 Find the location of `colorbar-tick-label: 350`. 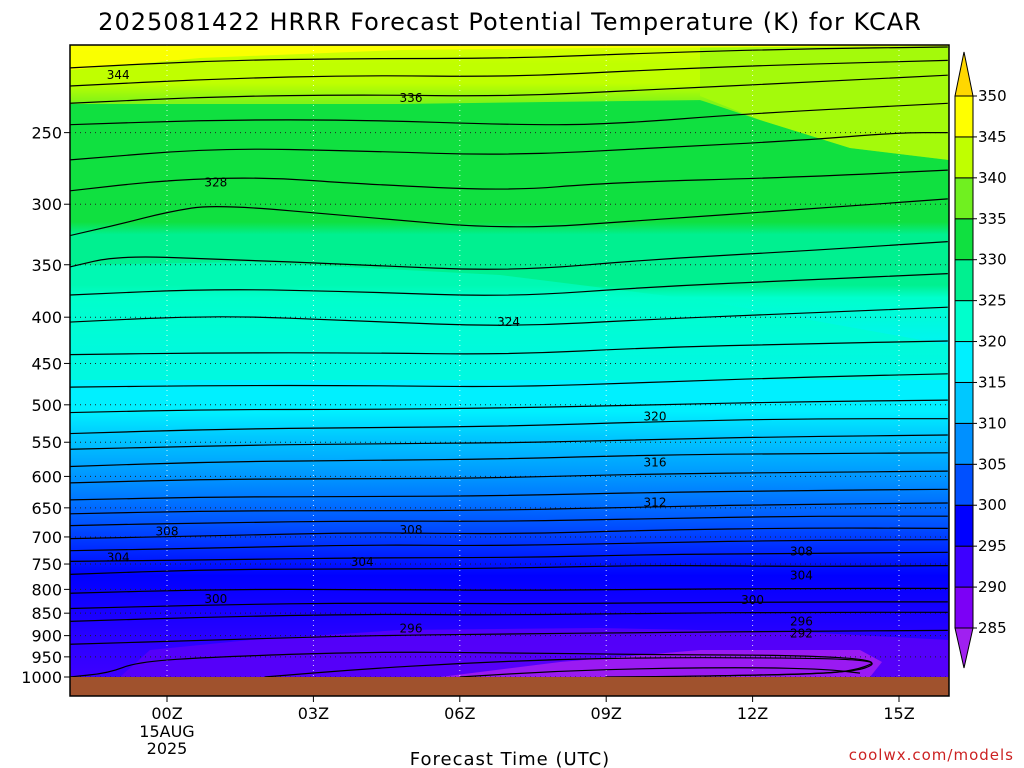

colorbar-tick-label: 350 is located at coordinates (992, 96).